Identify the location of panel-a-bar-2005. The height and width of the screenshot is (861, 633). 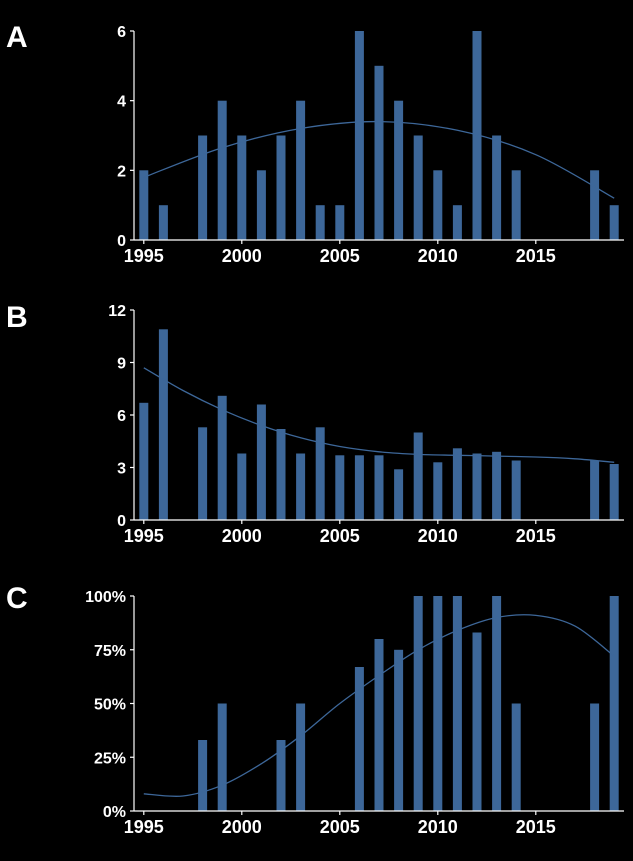
(340, 222).